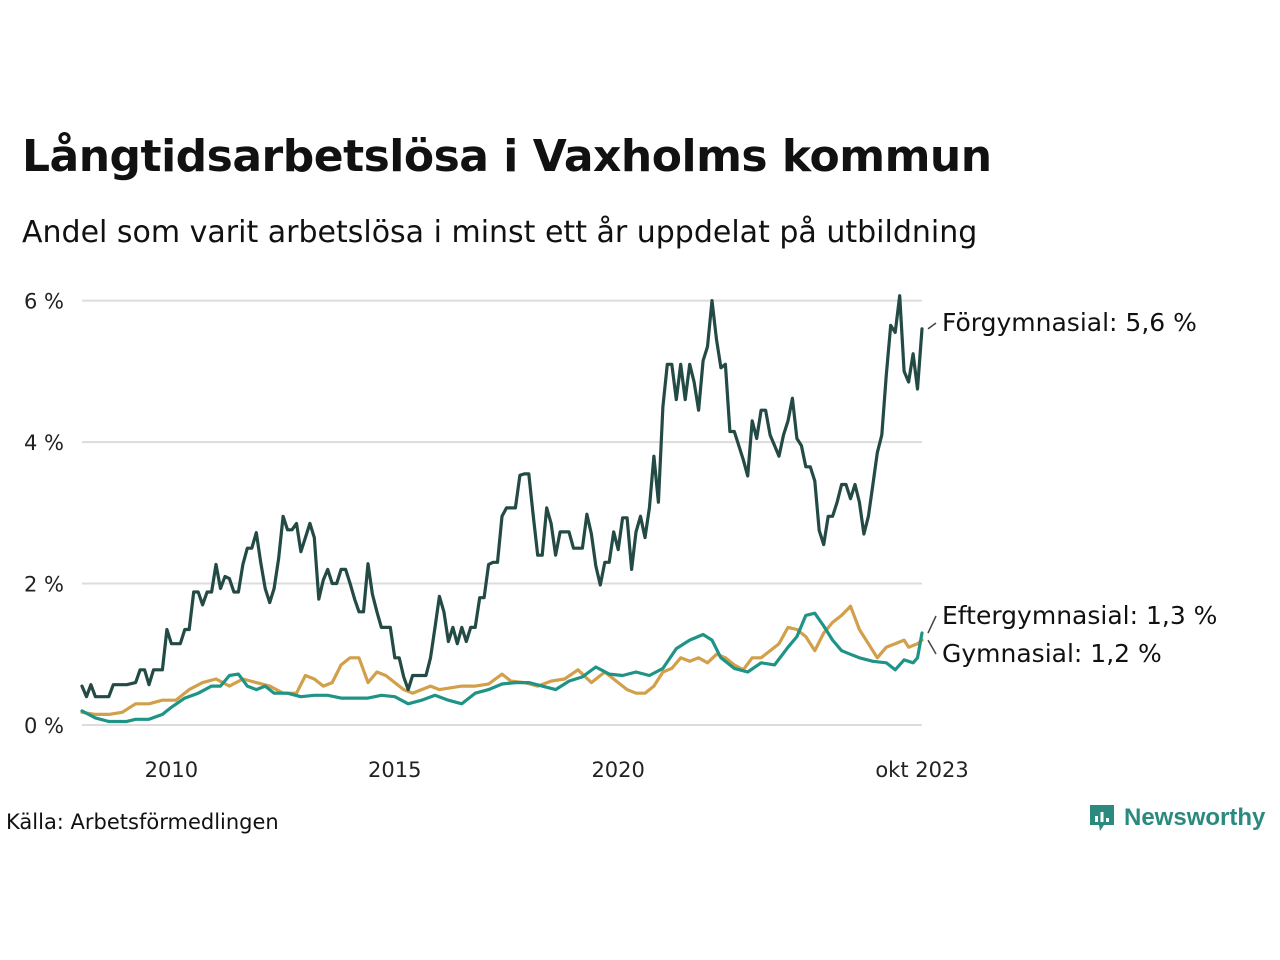  Describe the element at coordinates (1195, 817) in the screenshot. I see `brand-name: Newsworthy` at that location.